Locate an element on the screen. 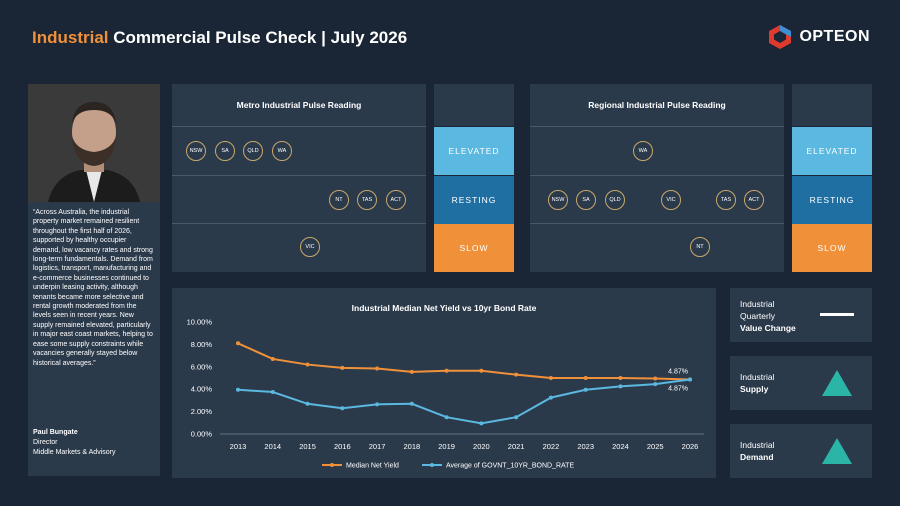 Image resolution: width=900 pixels, height=506 pixels. x-tick-label: 2026 is located at coordinates (690, 446).